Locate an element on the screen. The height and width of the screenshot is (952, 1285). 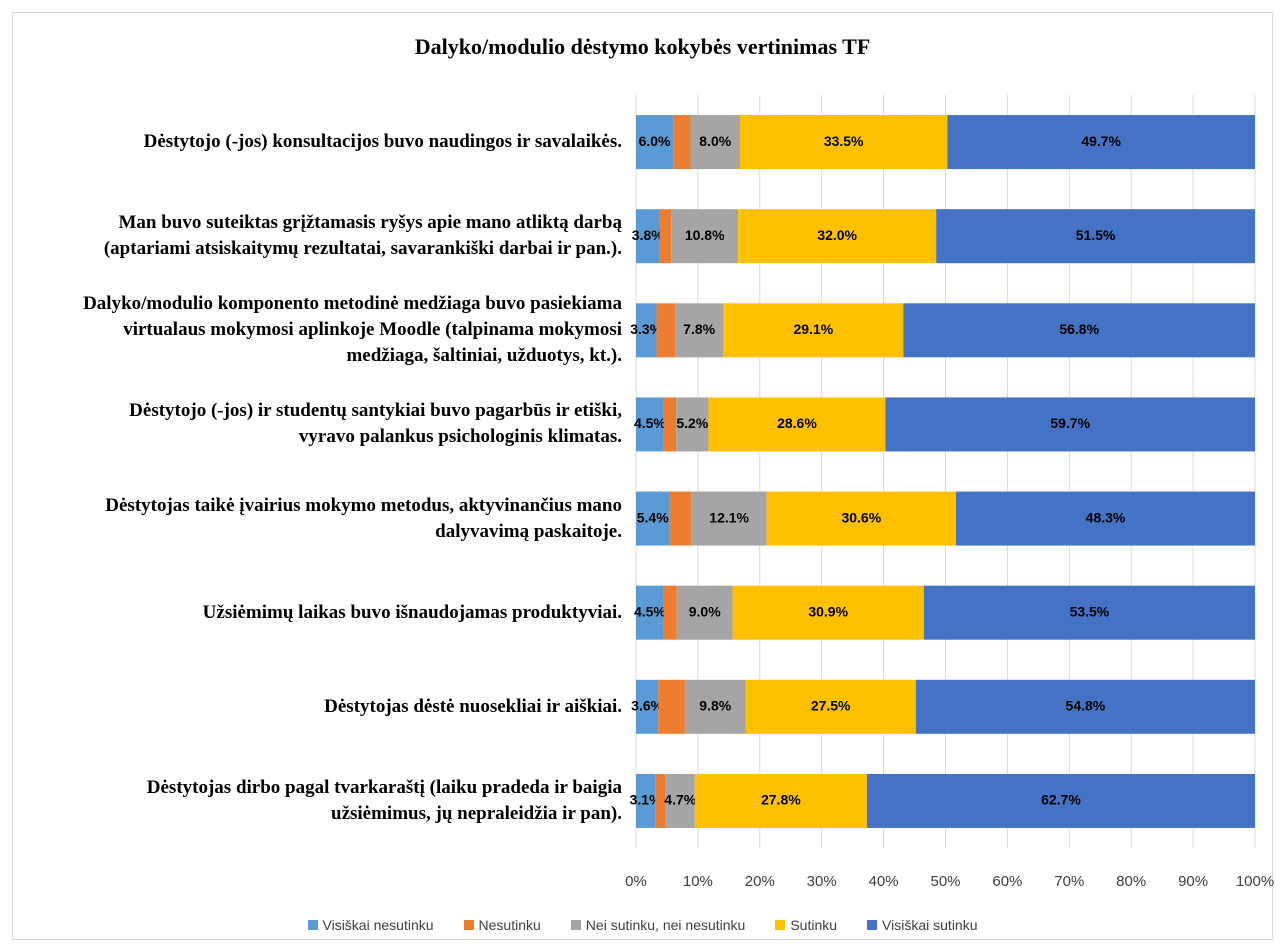
data-label: 9.0% is located at coordinates (705, 611).